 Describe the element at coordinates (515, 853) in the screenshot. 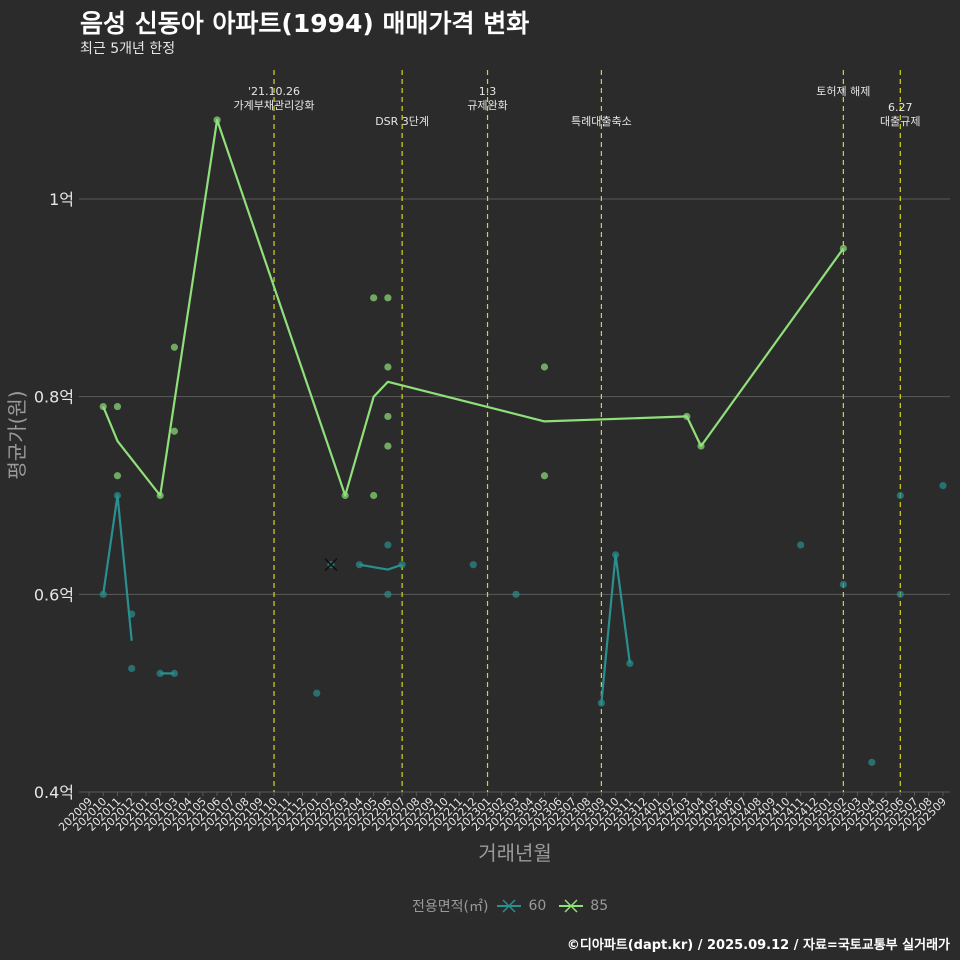

I see `x-axis-title: 거래년월` at that location.